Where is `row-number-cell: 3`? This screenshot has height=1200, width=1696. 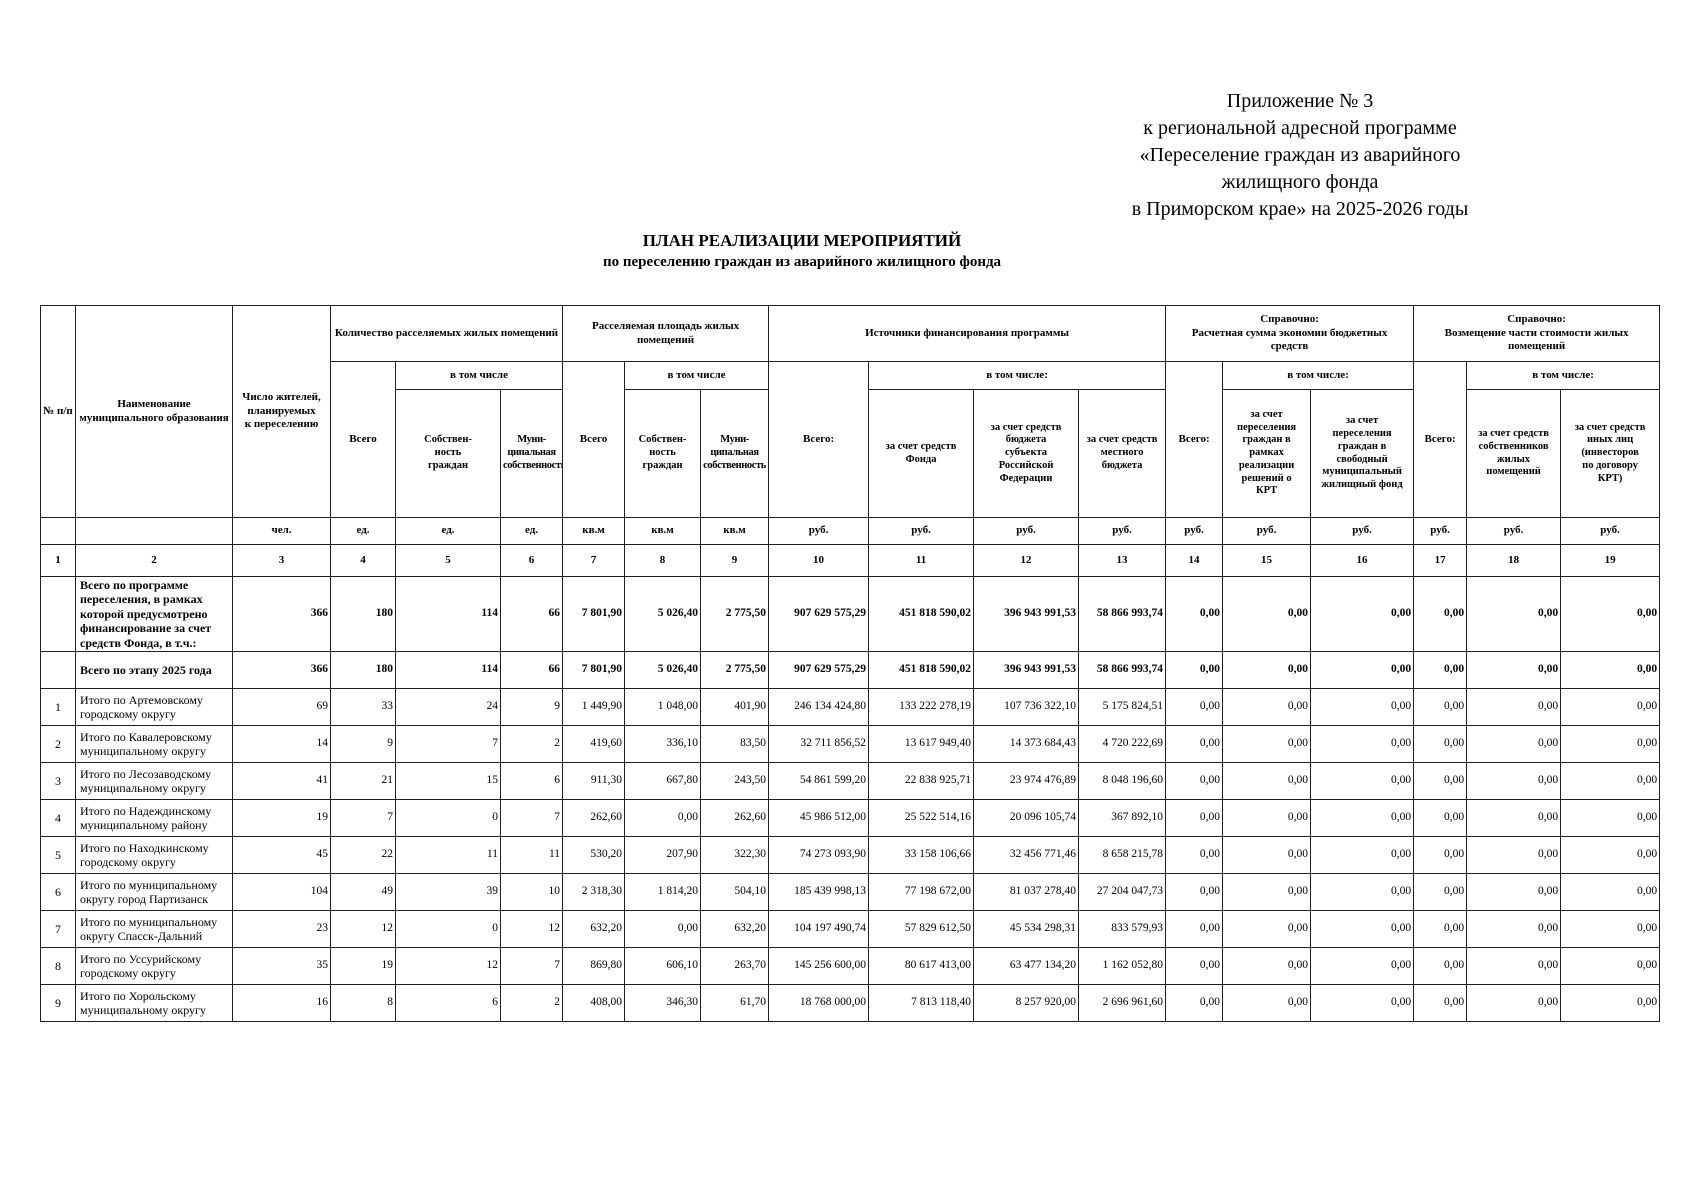
row-number-cell: 3 is located at coordinates (58, 780).